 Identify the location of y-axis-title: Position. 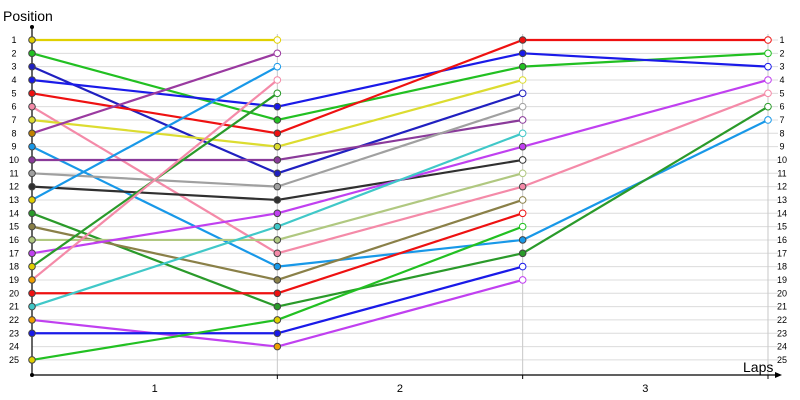
(28, 16).